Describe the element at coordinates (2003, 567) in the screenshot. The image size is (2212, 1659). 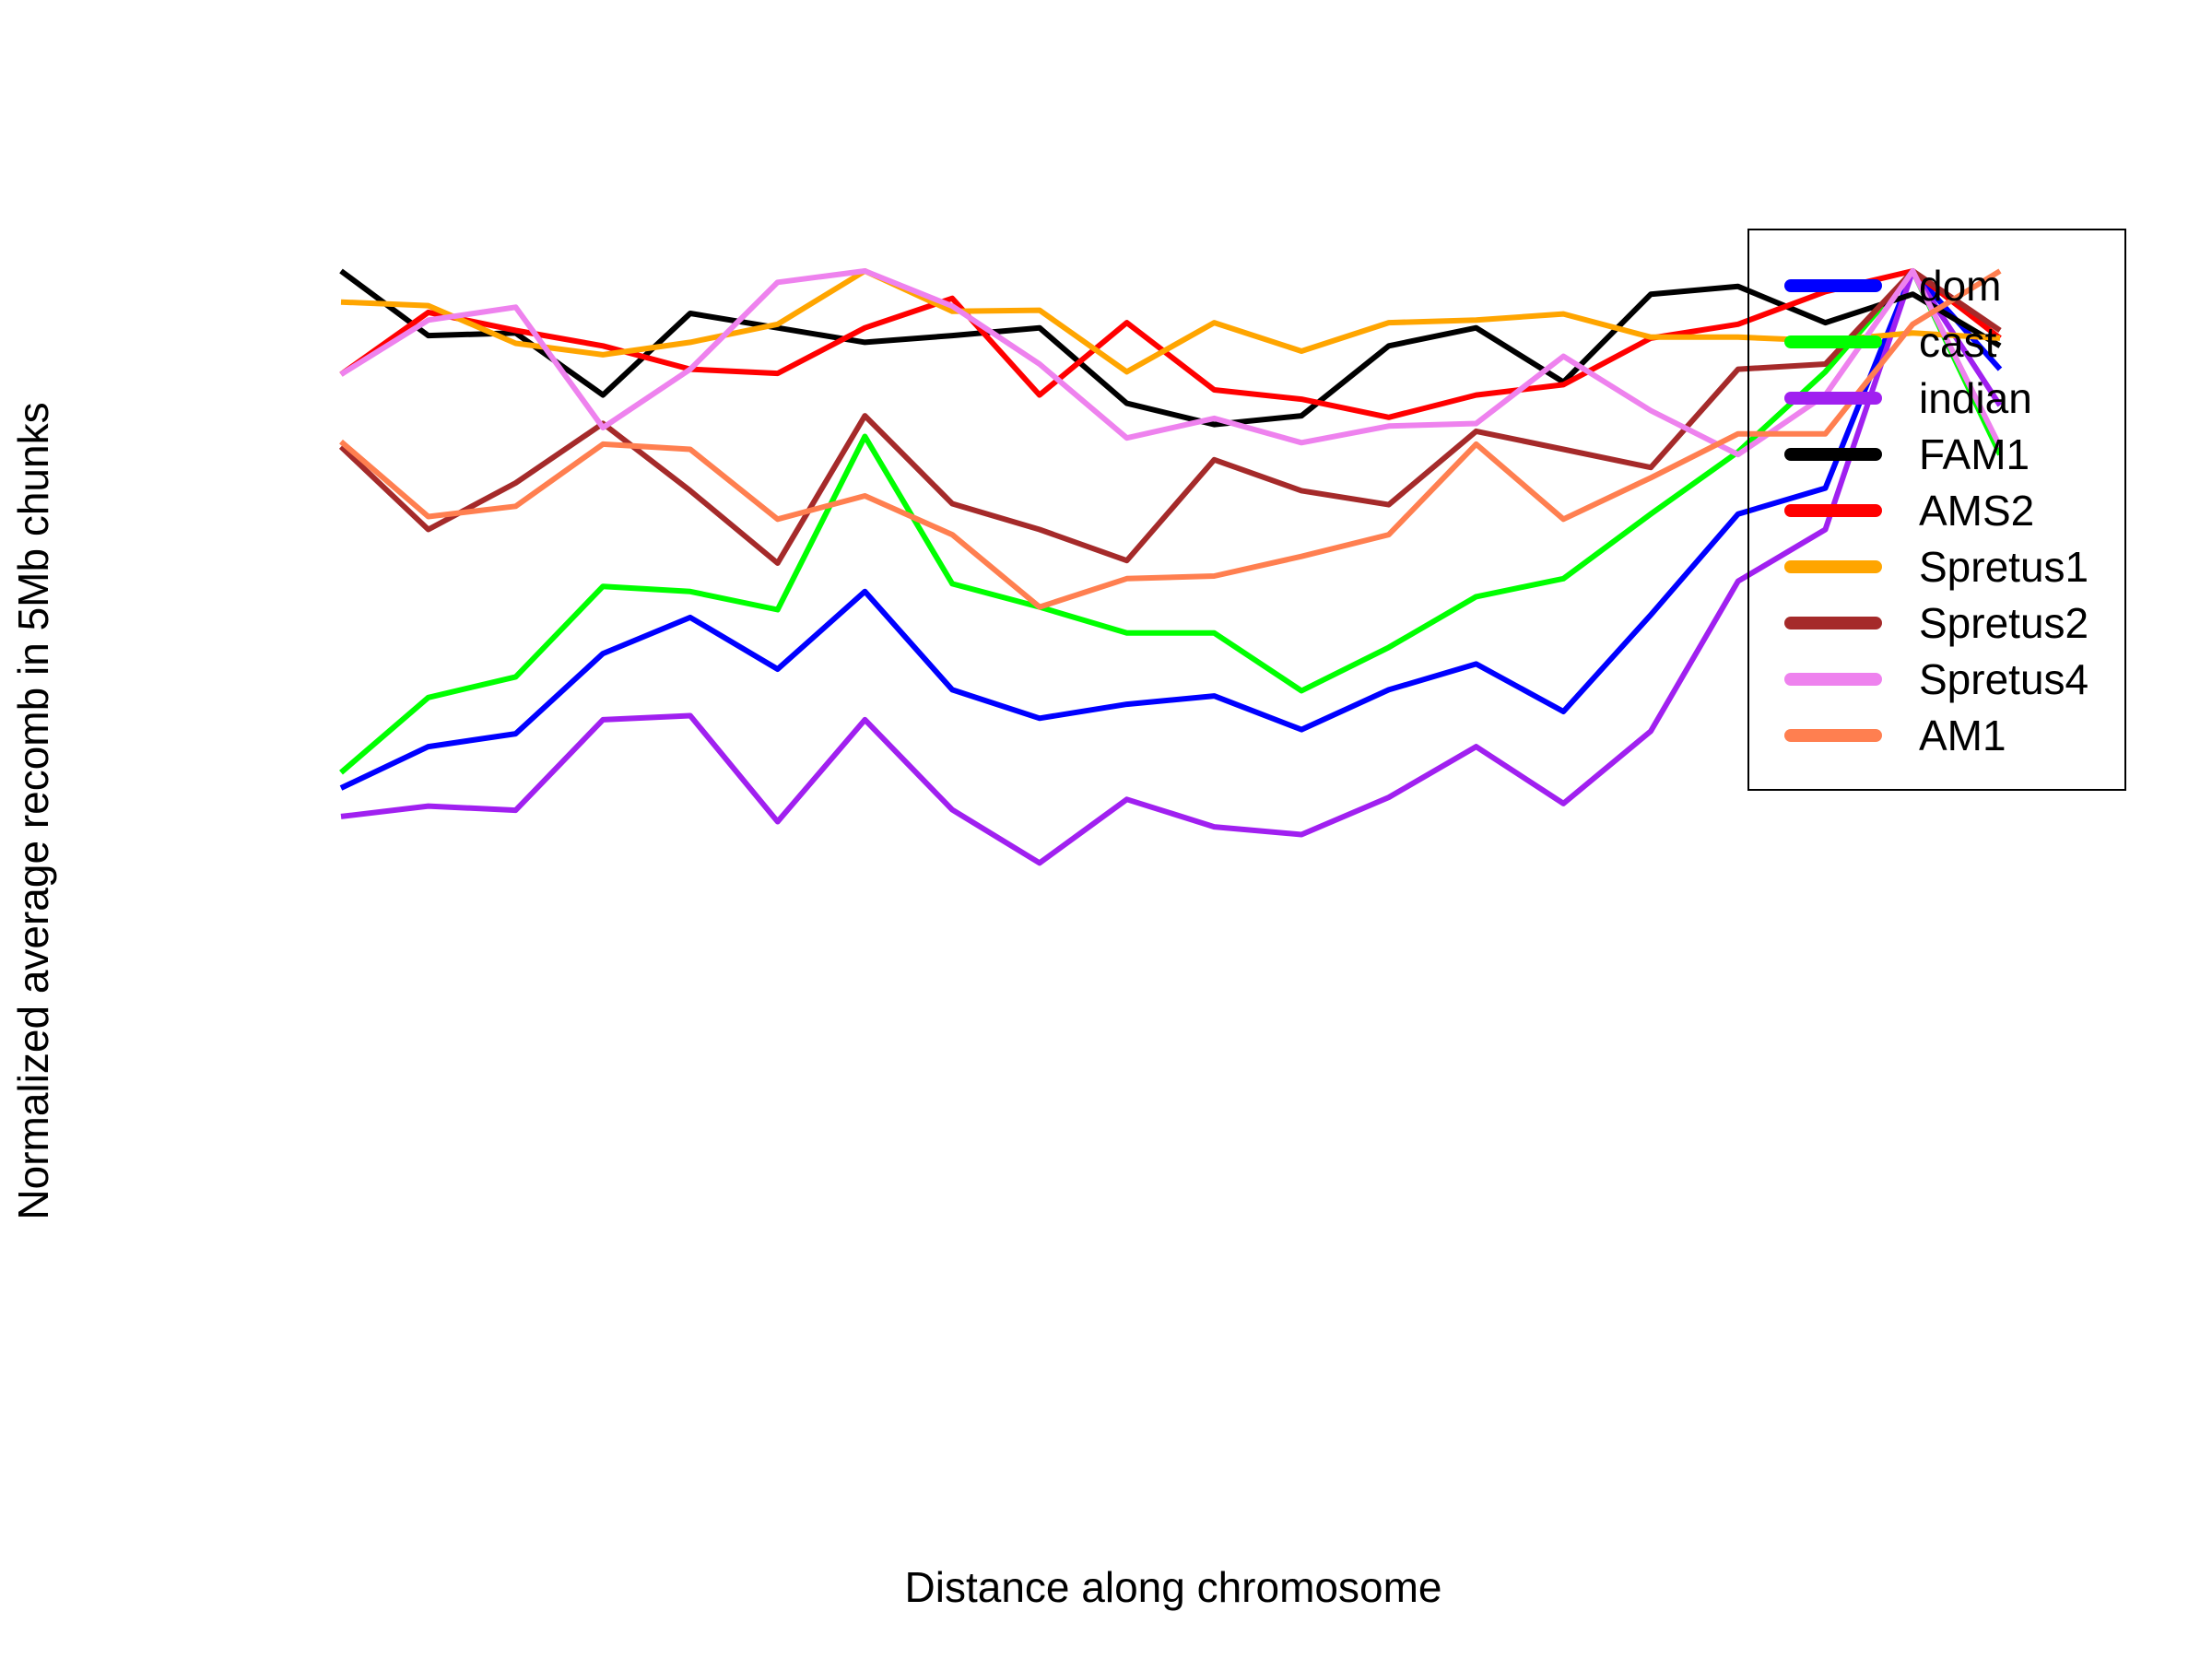
I see `legend-label-spretus1: Spretus1` at that location.